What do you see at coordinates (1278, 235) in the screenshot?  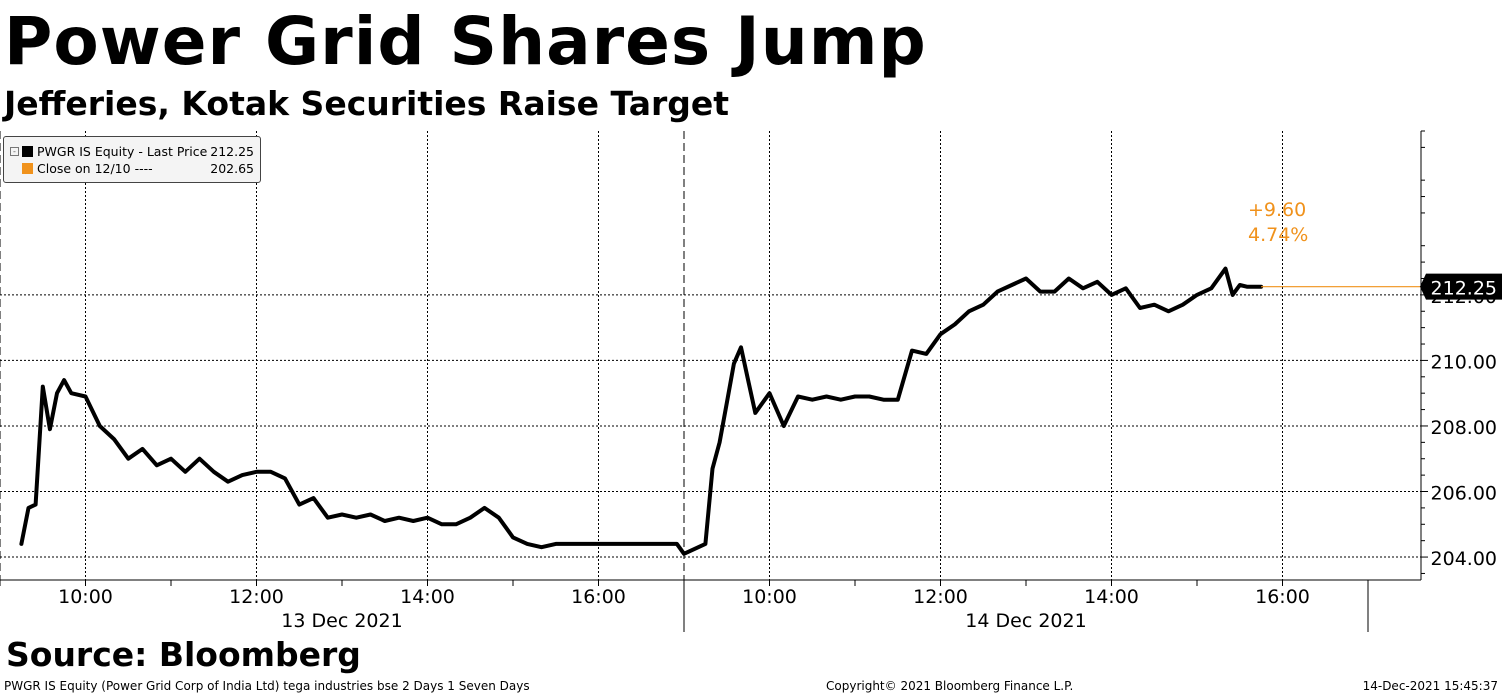 I see `change-percent: 4.74%` at bounding box center [1278, 235].